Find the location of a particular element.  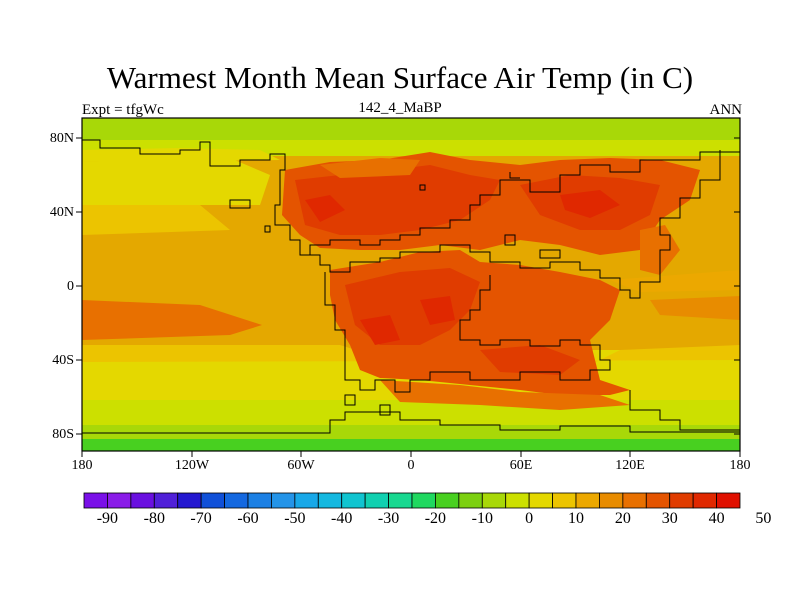

lon-label-60e: 60E is located at coordinates (521, 465).